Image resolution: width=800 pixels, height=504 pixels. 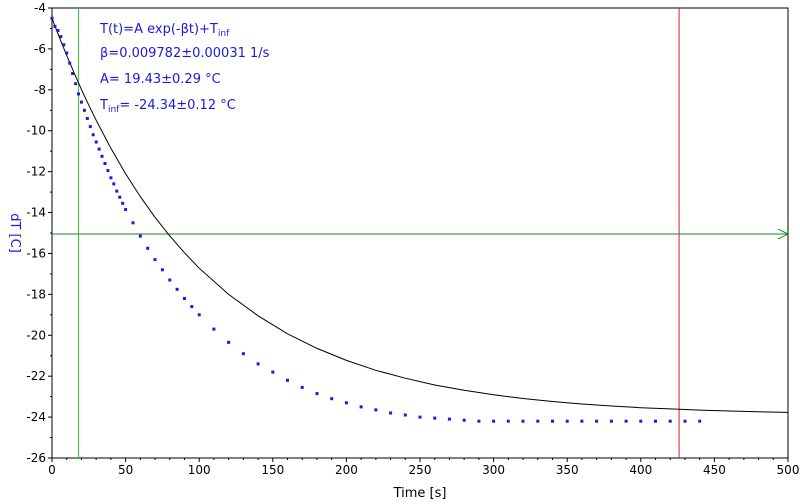 I want to click on formula-subscript: inf, so click(x=223, y=34).